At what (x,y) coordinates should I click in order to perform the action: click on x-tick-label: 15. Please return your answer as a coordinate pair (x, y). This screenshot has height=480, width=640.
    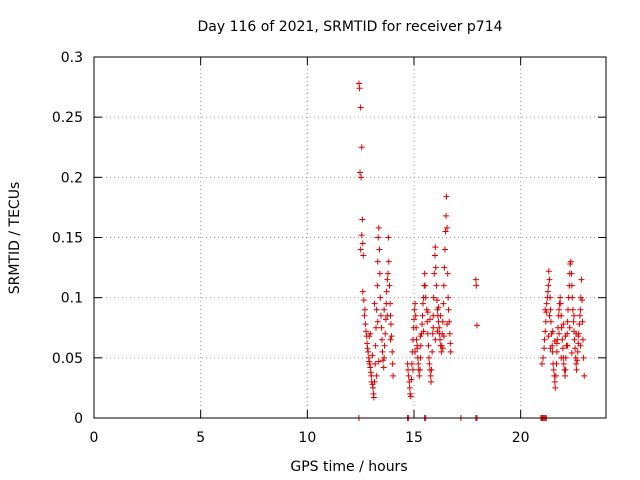
    Looking at the image, I should click on (414, 438).